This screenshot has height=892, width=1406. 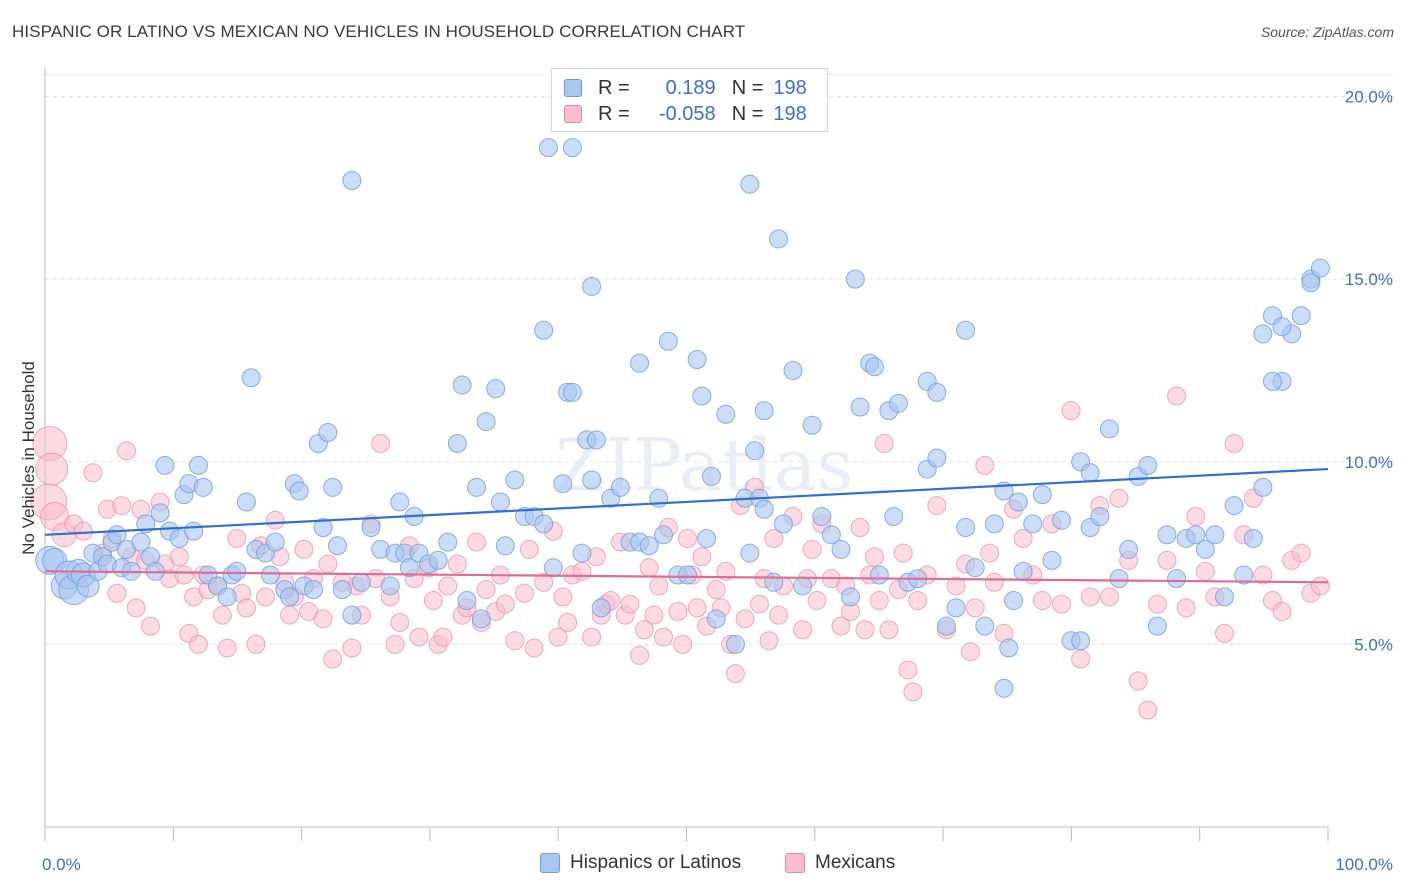 I want to click on x-tick-label: 0.0%, so click(x=61, y=864).